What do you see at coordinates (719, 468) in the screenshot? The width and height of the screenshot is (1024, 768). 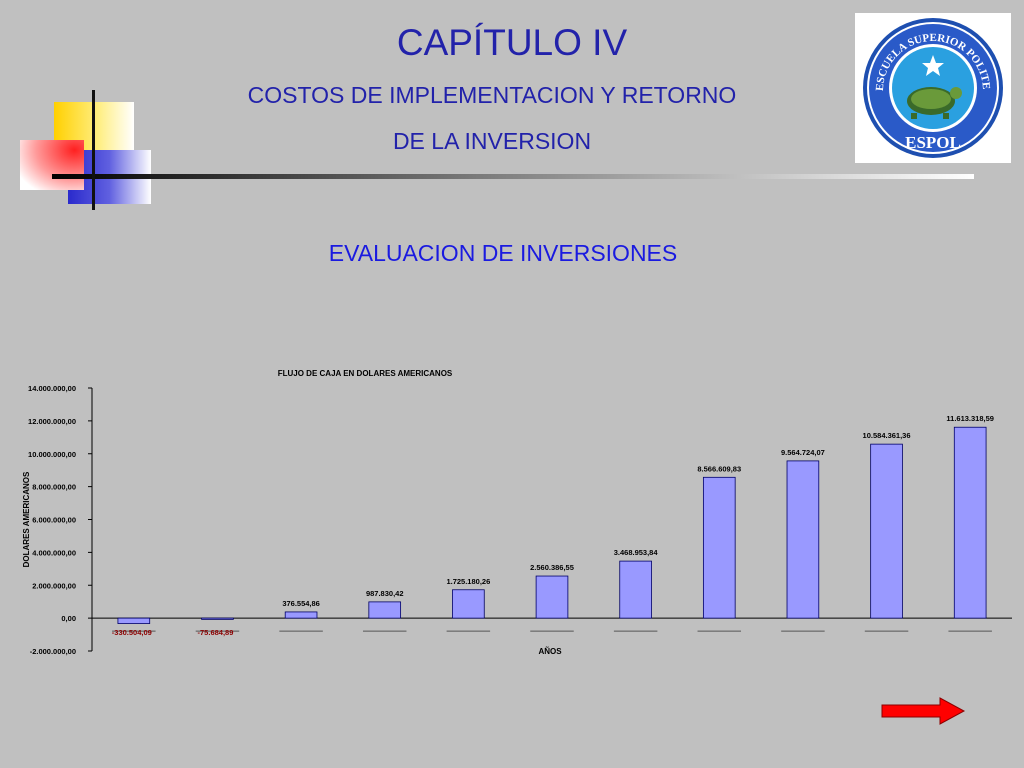 I see `data-label: 8.566.609,83` at bounding box center [719, 468].